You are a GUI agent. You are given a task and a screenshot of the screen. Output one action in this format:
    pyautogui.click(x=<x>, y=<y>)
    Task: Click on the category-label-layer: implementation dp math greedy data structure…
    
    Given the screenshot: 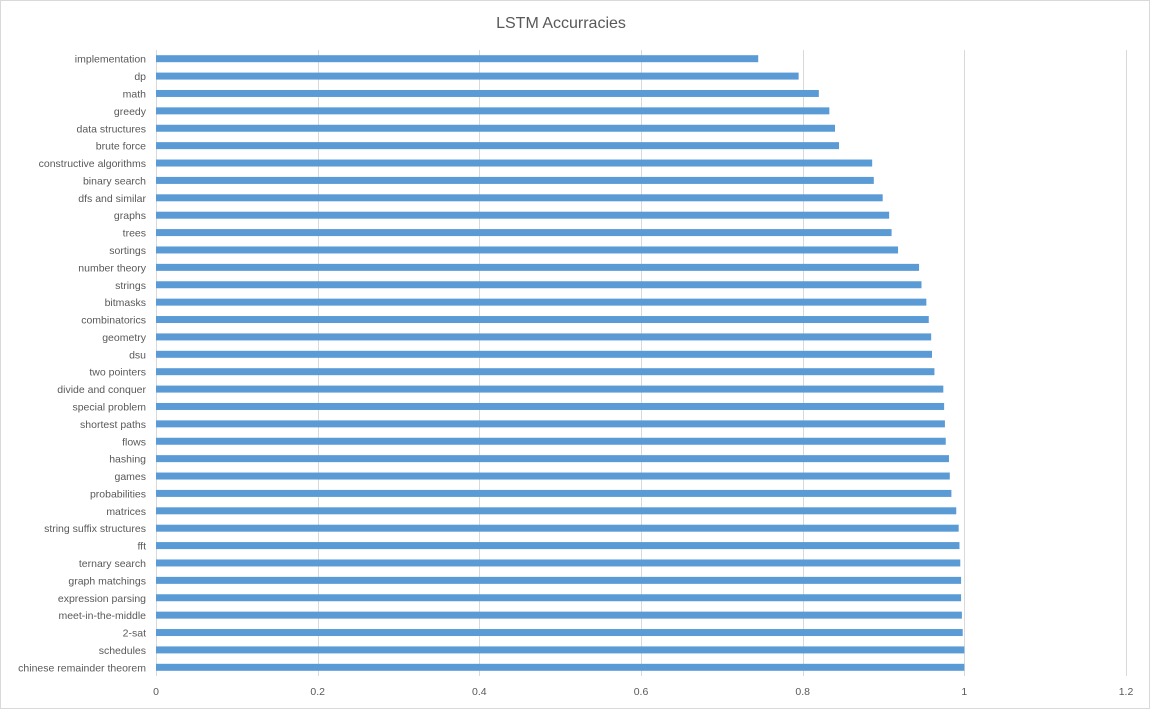 What is the action you would take?
    pyautogui.click(x=82, y=364)
    